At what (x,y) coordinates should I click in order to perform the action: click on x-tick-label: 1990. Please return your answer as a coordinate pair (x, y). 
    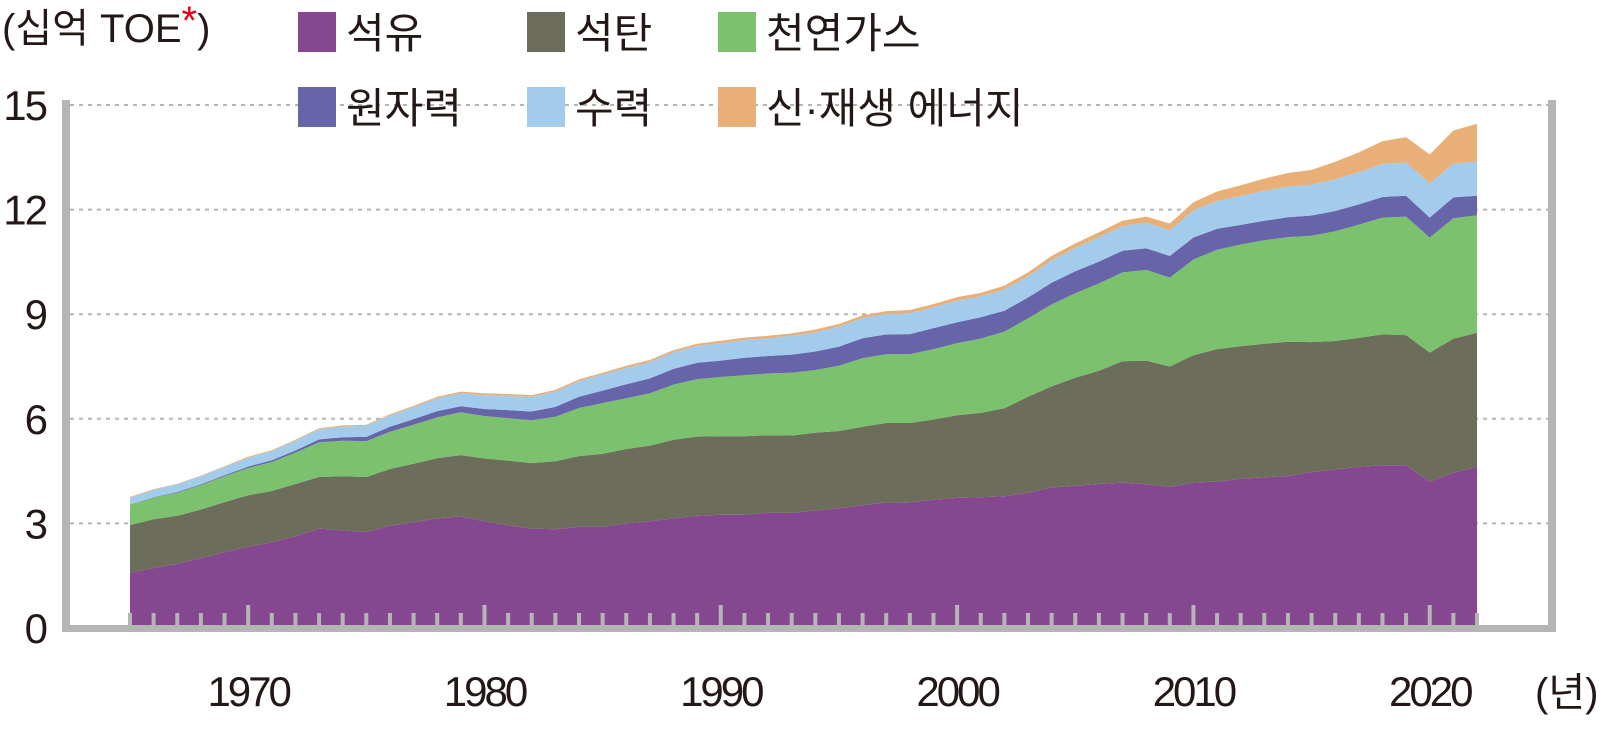
    Looking at the image, I should click on (721, 691).